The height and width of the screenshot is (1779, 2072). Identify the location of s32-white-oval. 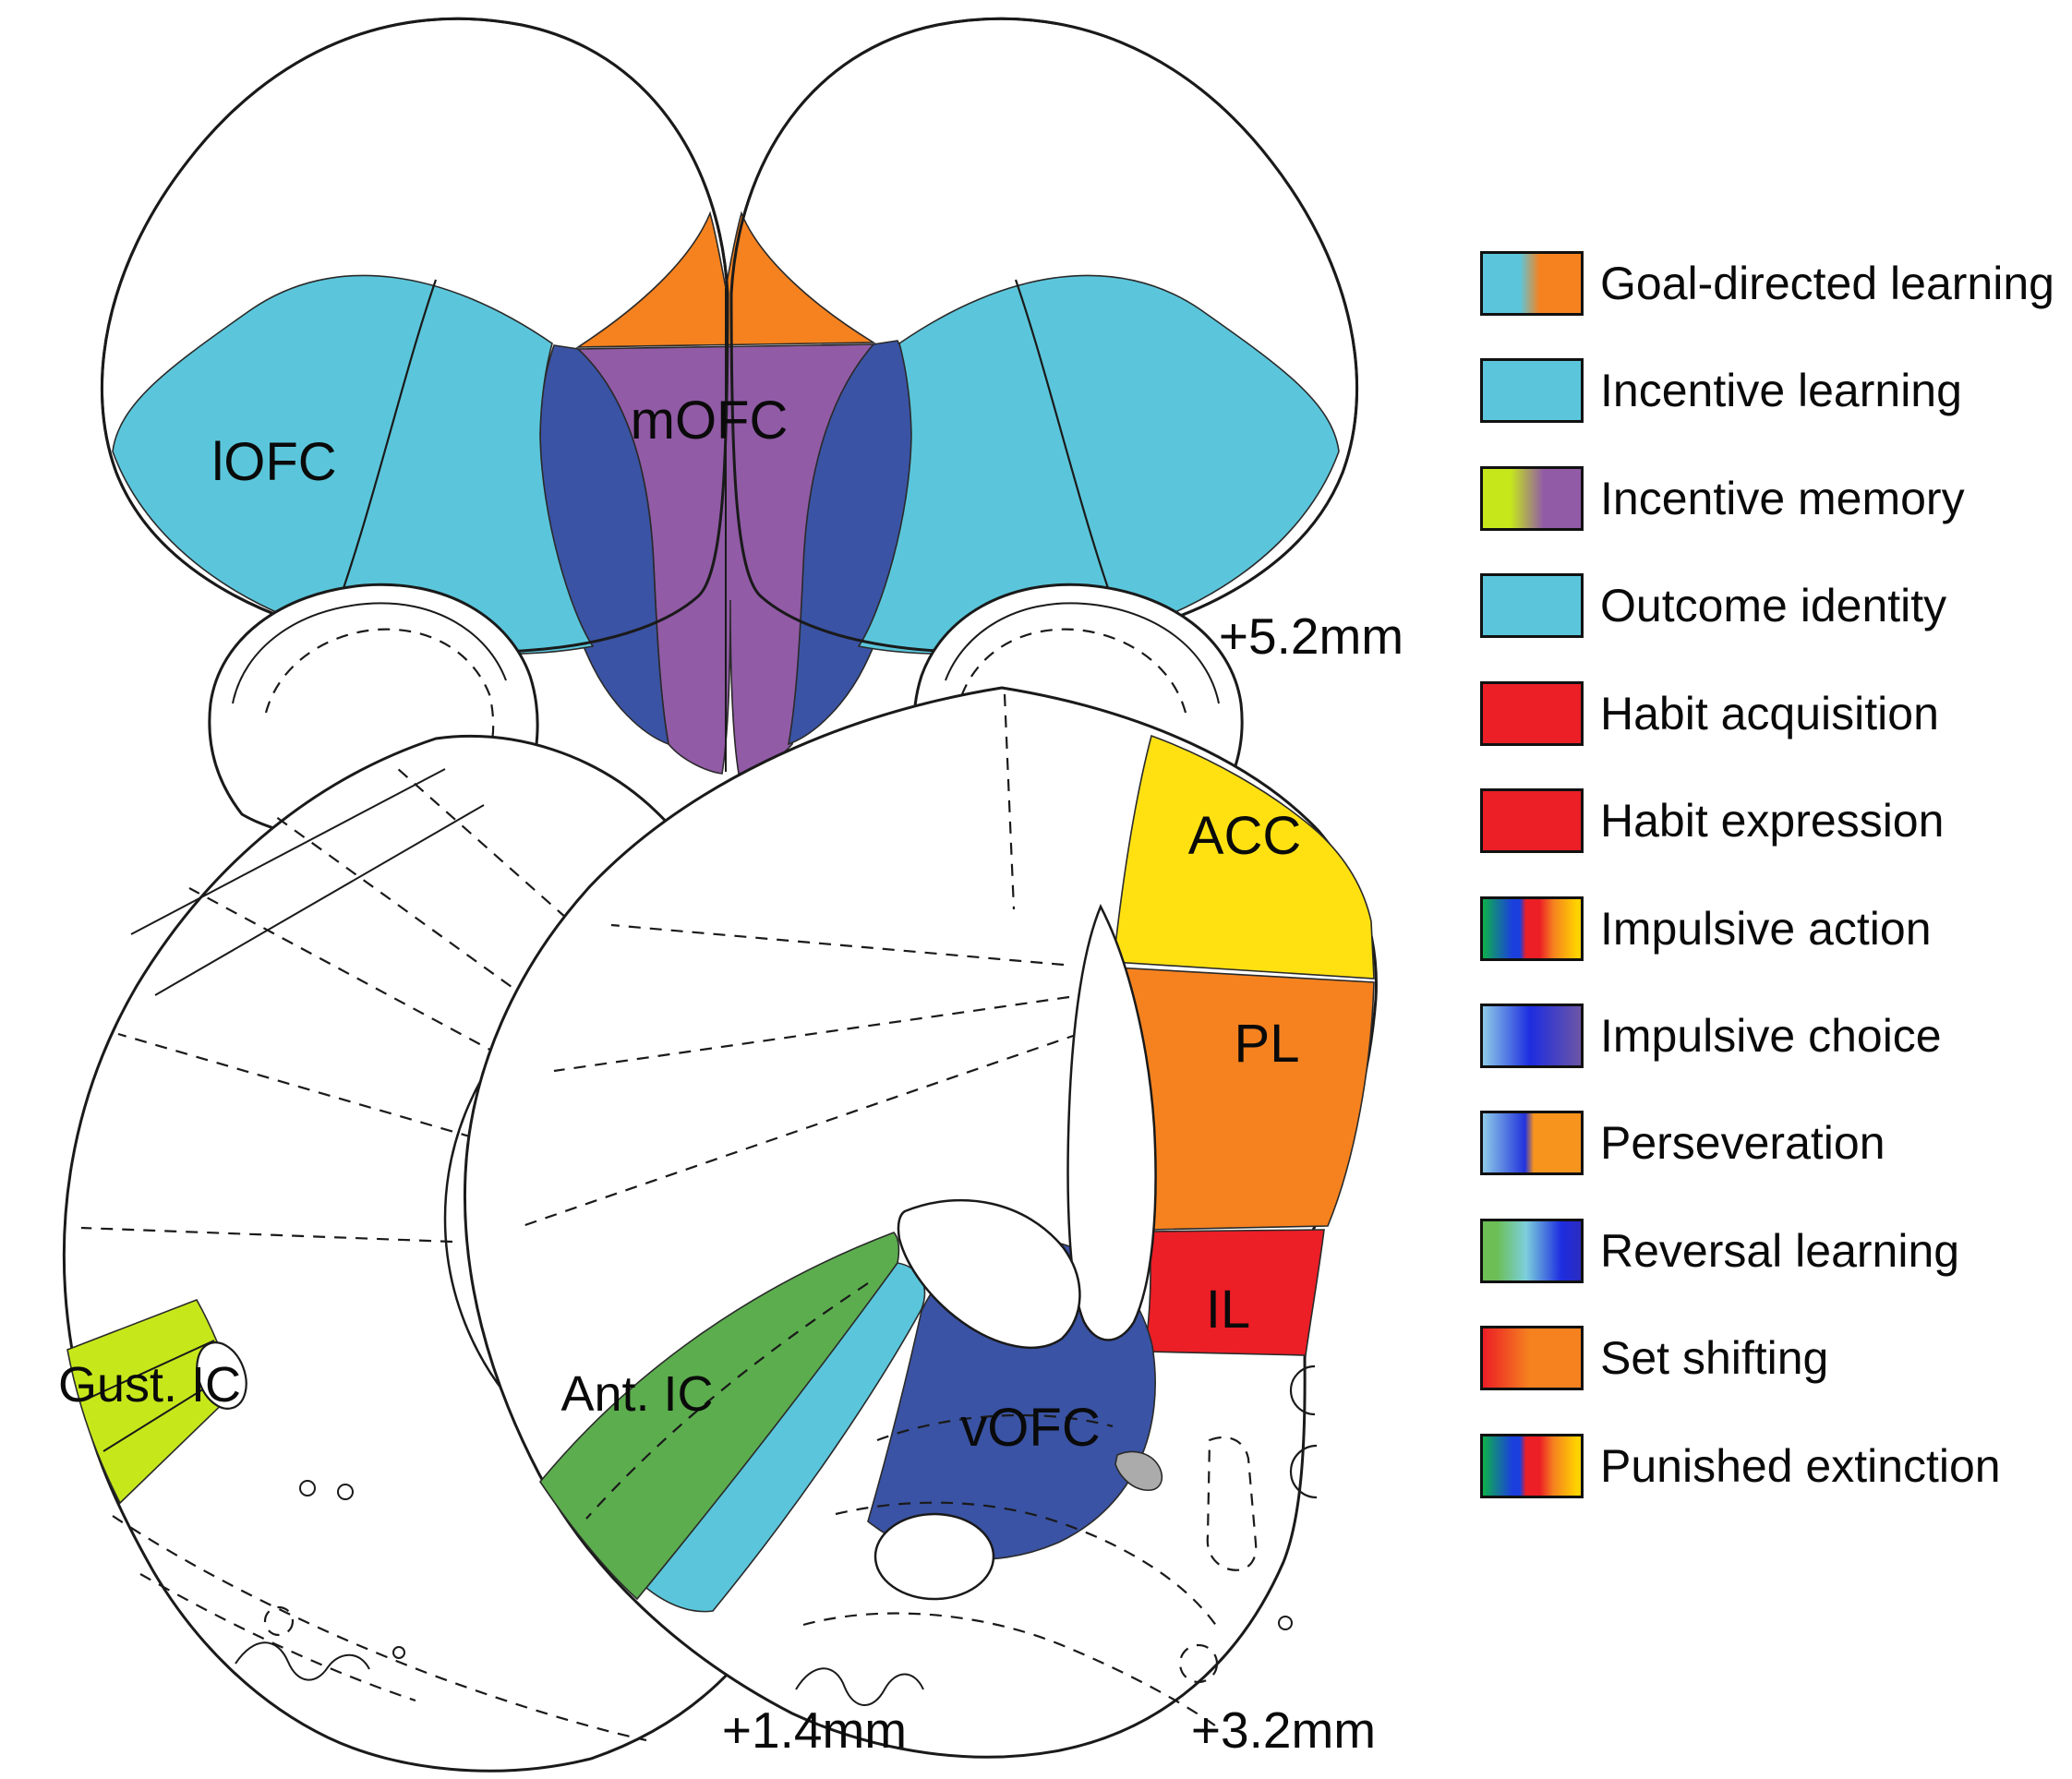
(934, 1557).